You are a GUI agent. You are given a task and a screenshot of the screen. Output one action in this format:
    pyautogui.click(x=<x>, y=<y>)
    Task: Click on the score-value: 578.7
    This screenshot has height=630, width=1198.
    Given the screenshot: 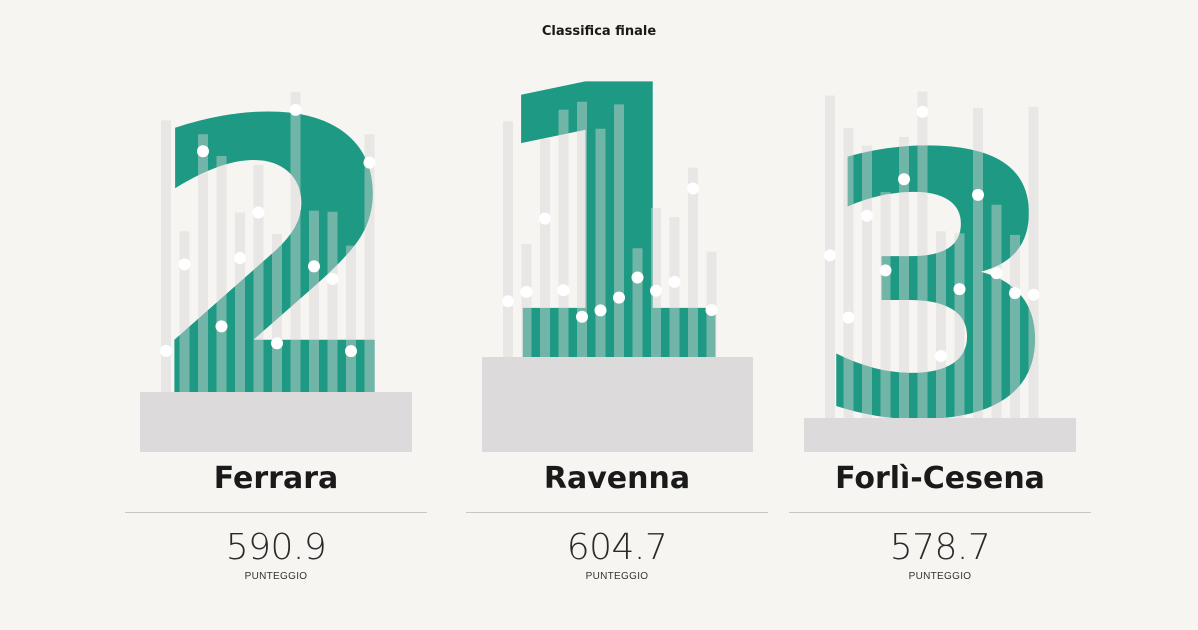 What is the action you would take?
    pyautogui.click(x=940, y=547)
    